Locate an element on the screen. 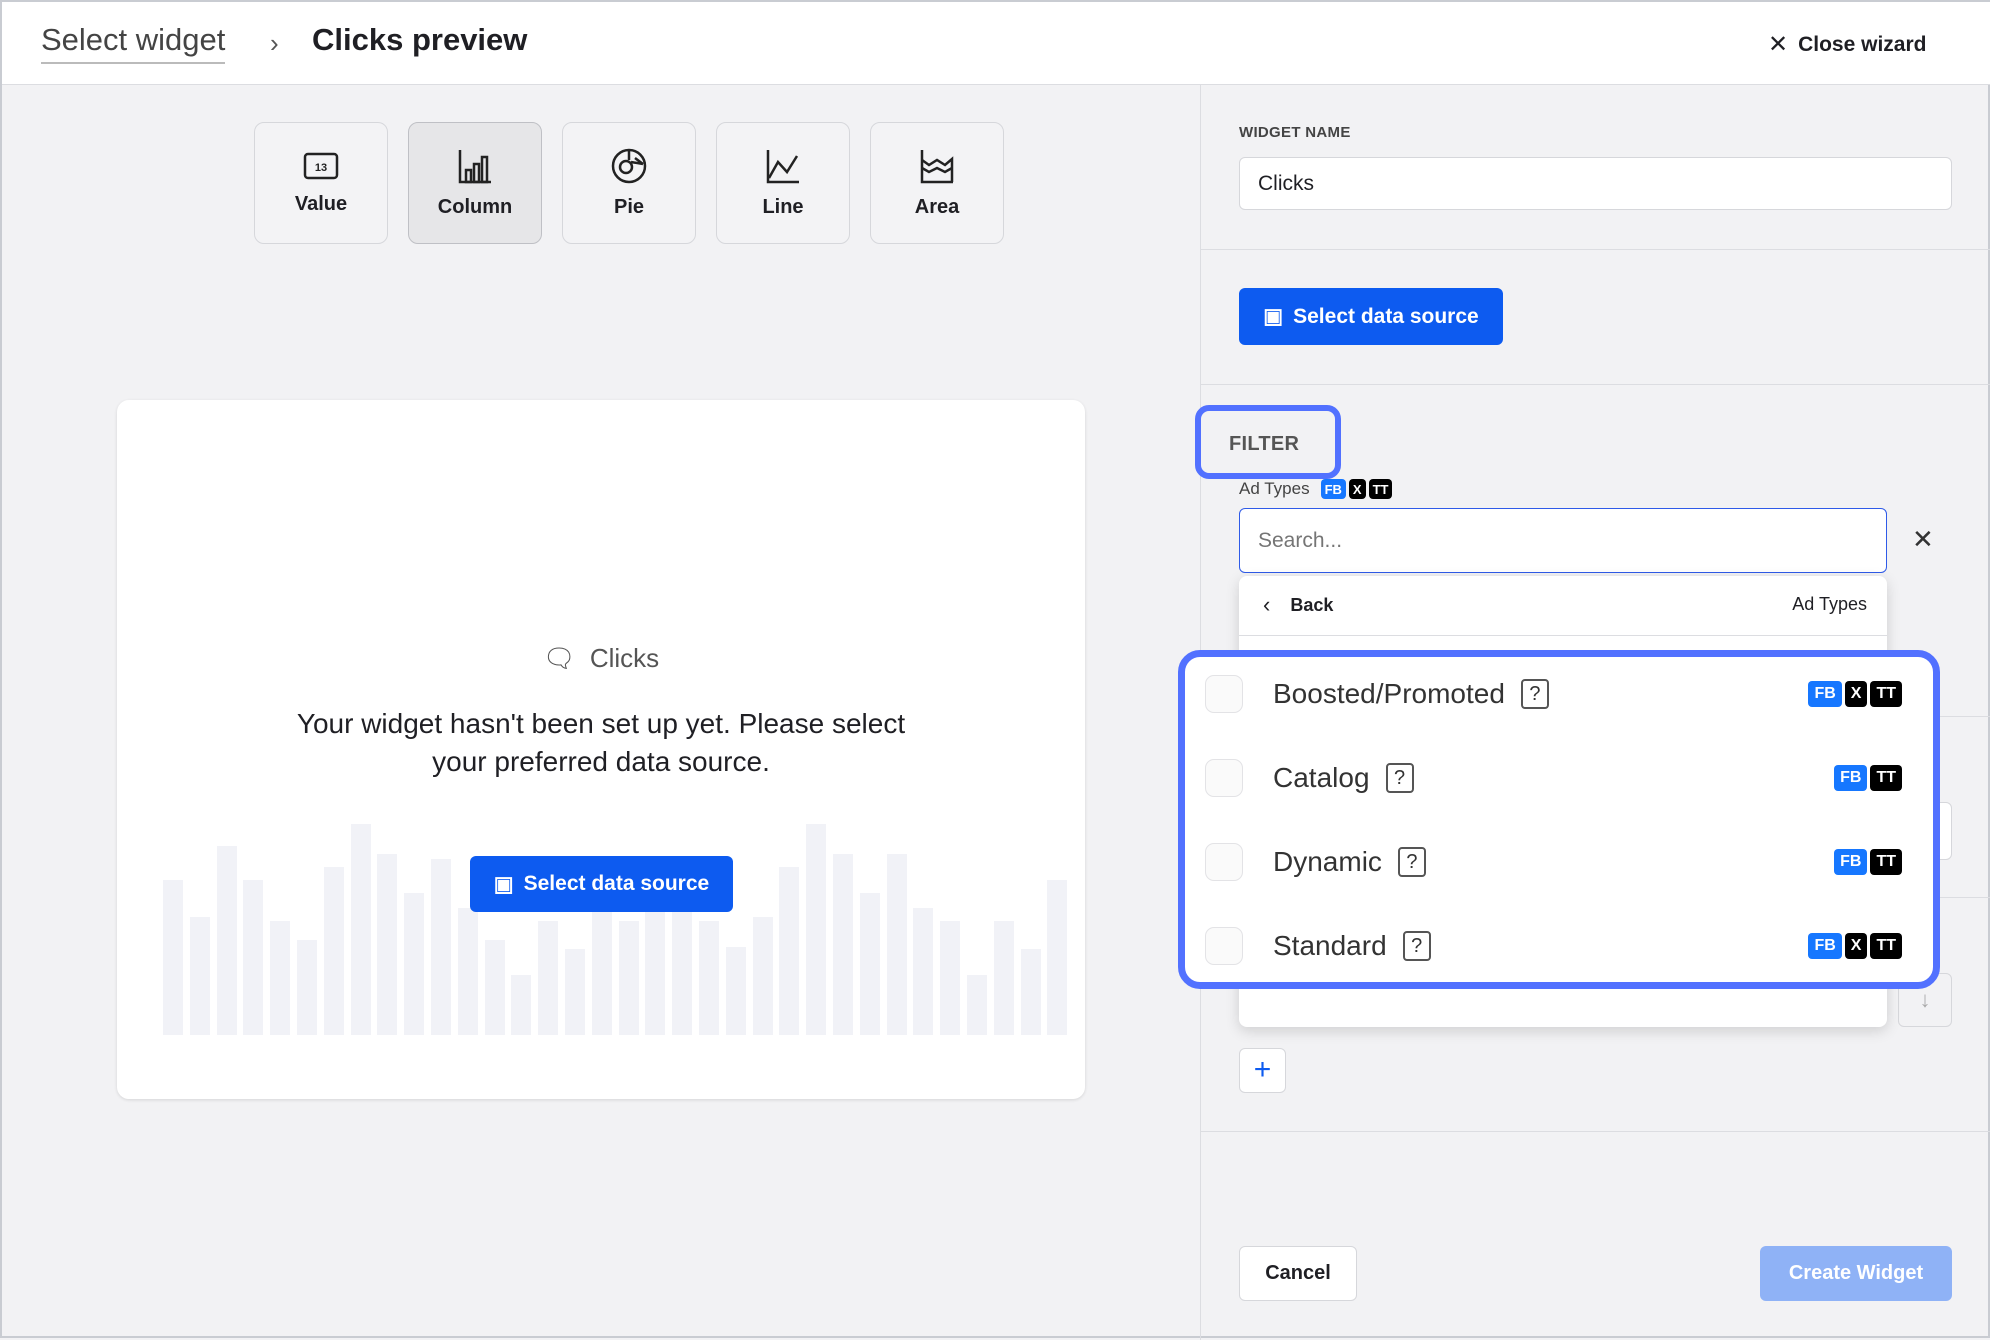  ad-types-label: Ad Types FB X TT is located at coordinates (1316, 489).